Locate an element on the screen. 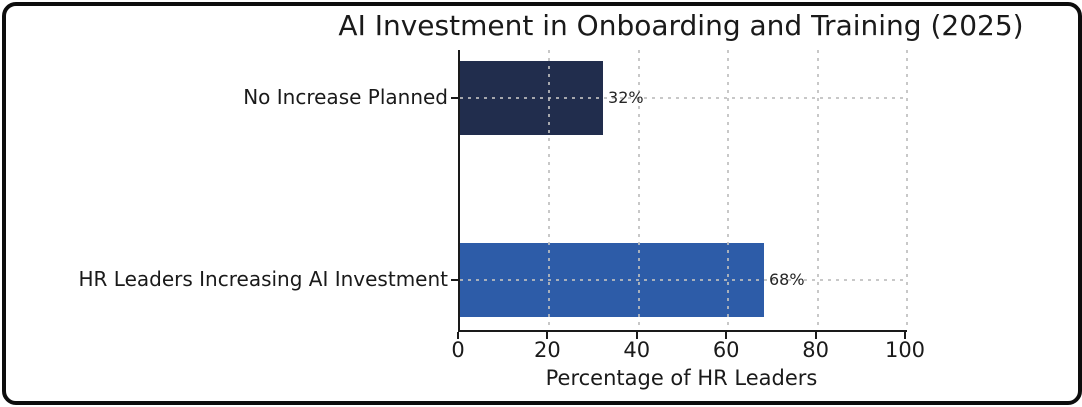 The height and width of the screenshot is (407, 1082). x-tick-label: 20 is located at coordinates (547, 350).